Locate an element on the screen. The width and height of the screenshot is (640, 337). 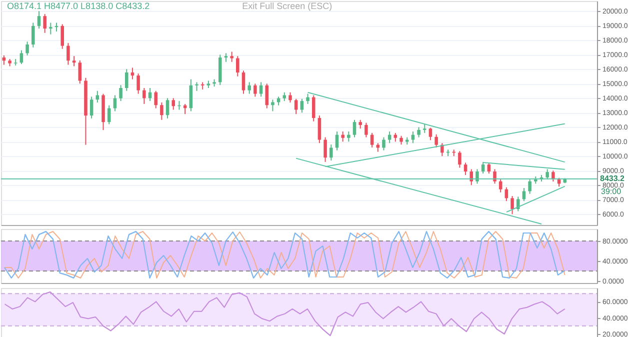
text: 39:00 is located at coordinates (611, 191).